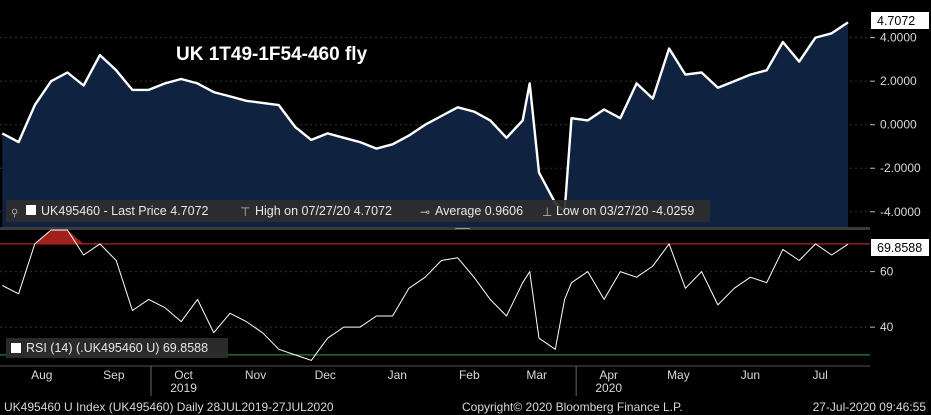  Describe the element at coordinates (547, 212) in the screenshot. I see `low-marker-icon: ⊥` at that location.